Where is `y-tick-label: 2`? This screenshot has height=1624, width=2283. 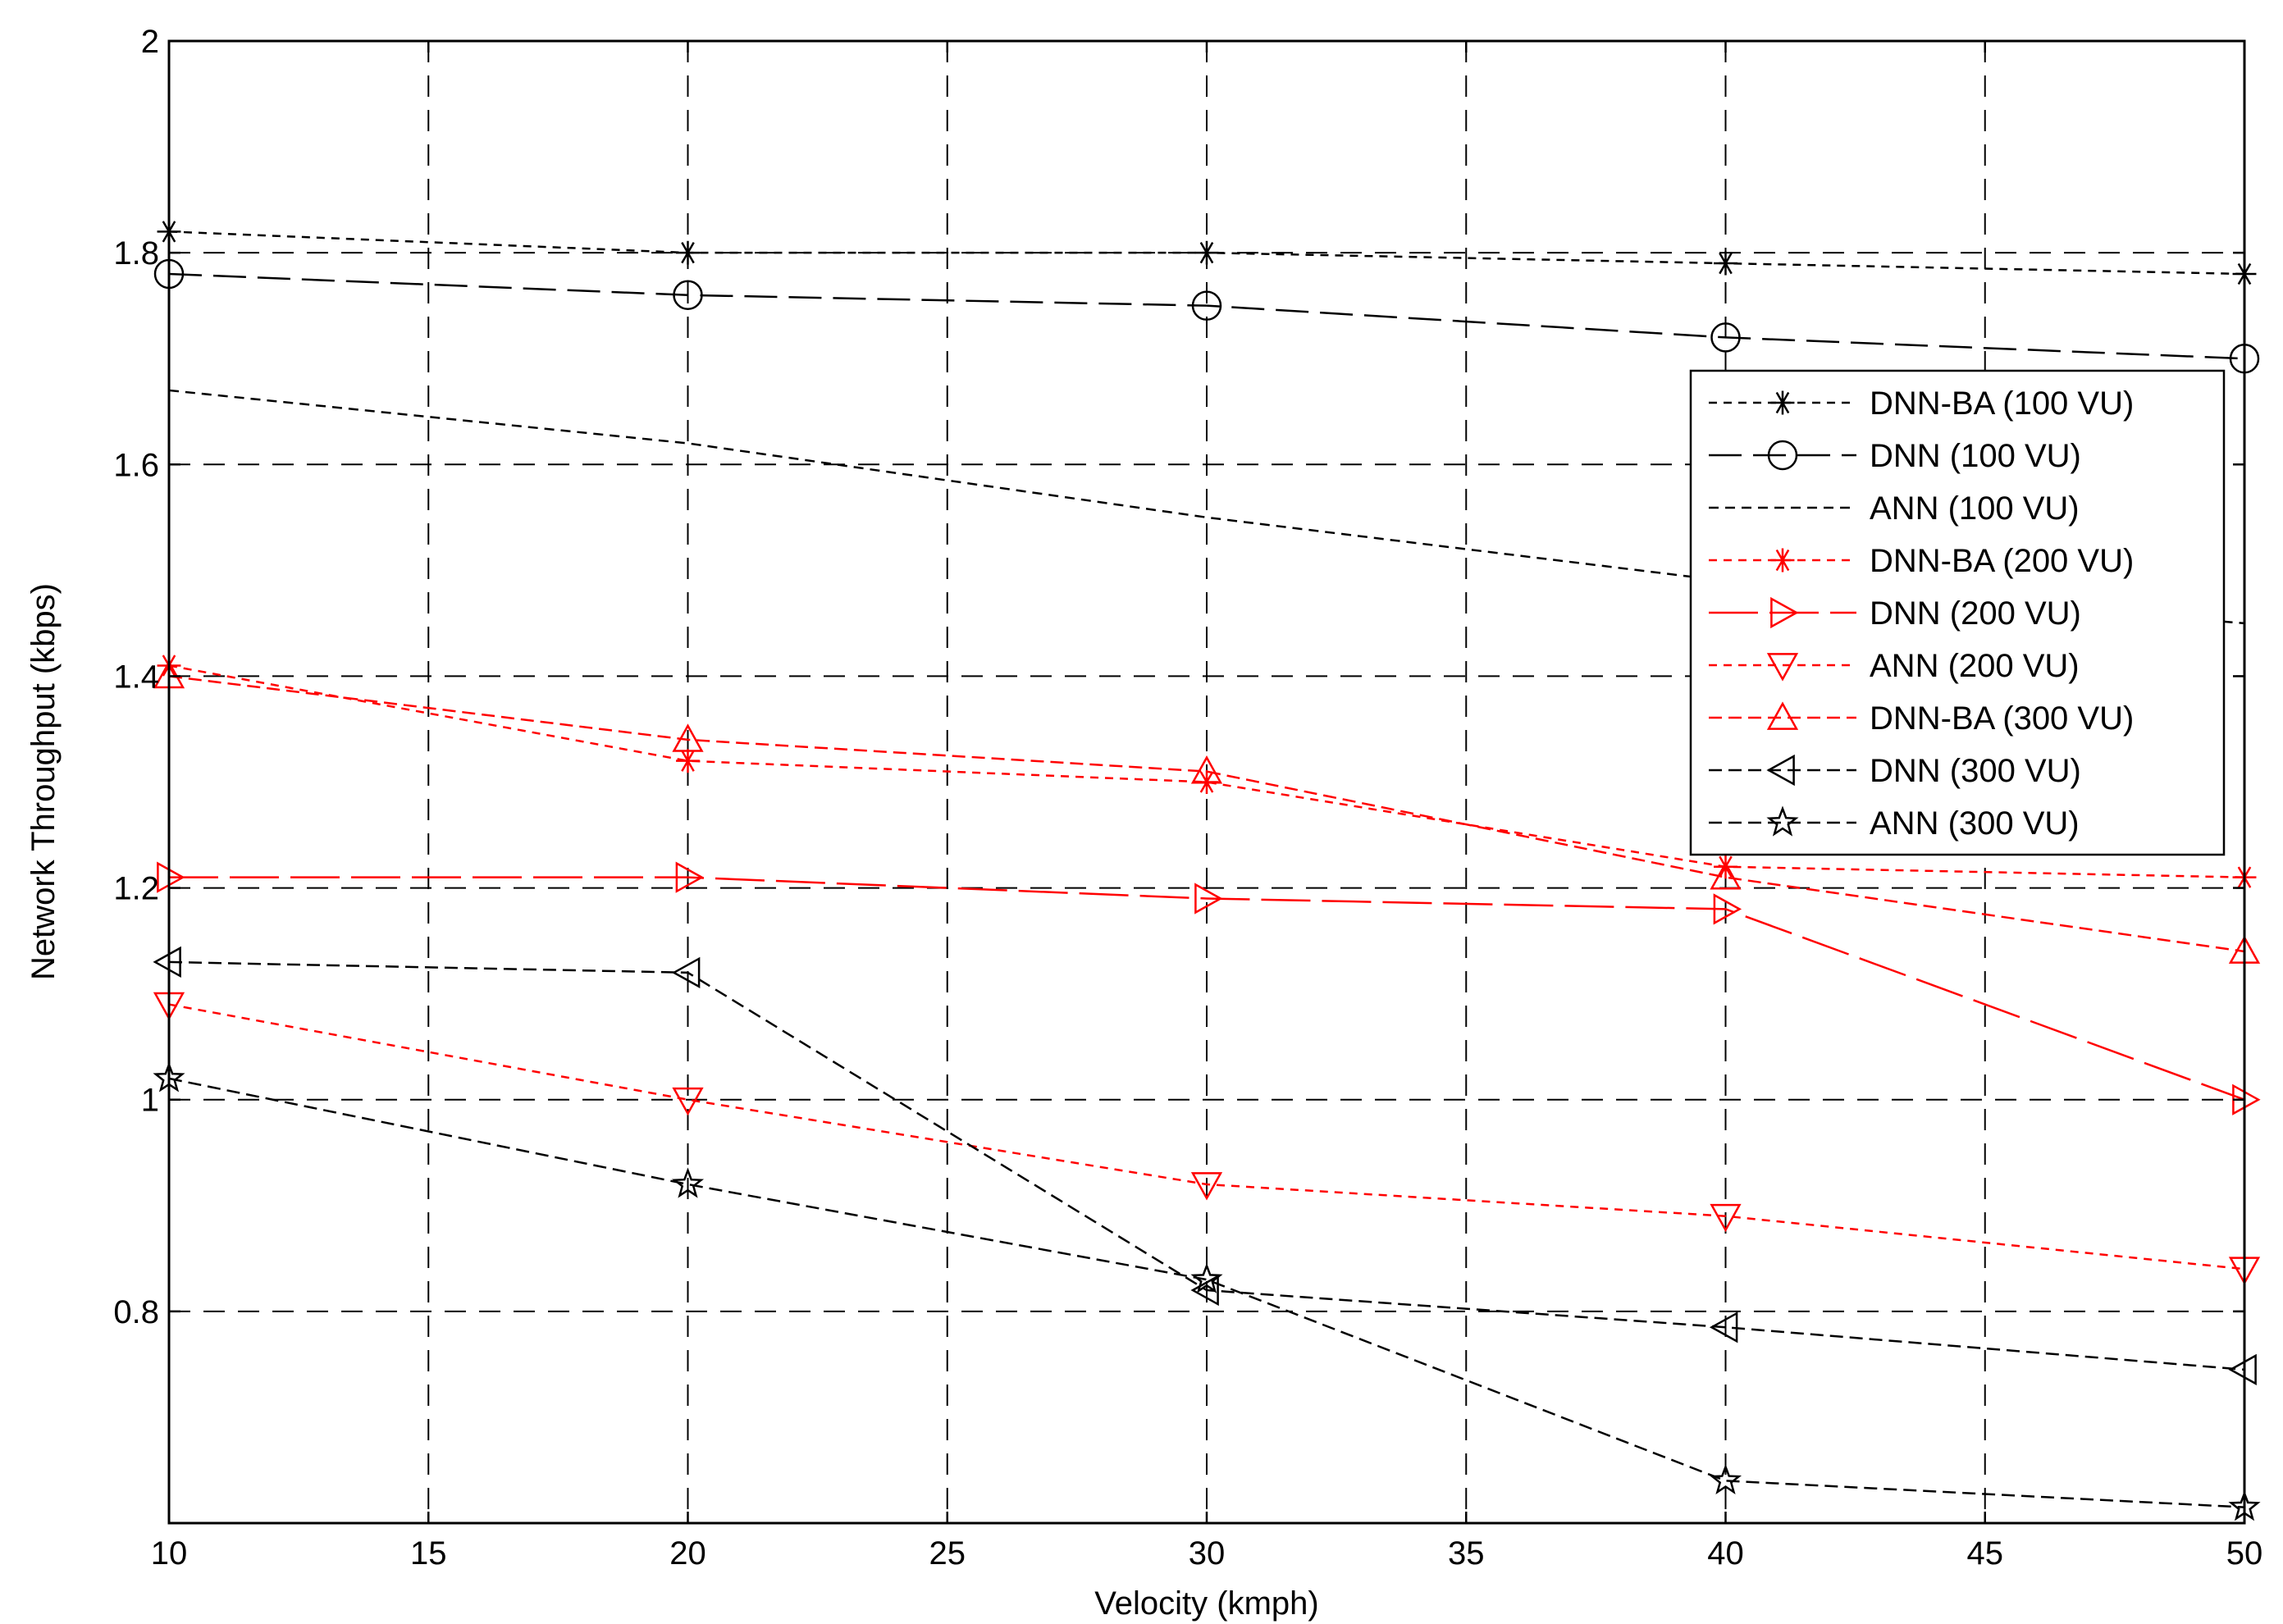
y-tick-label: 2 is located at coordinates (150, 42).